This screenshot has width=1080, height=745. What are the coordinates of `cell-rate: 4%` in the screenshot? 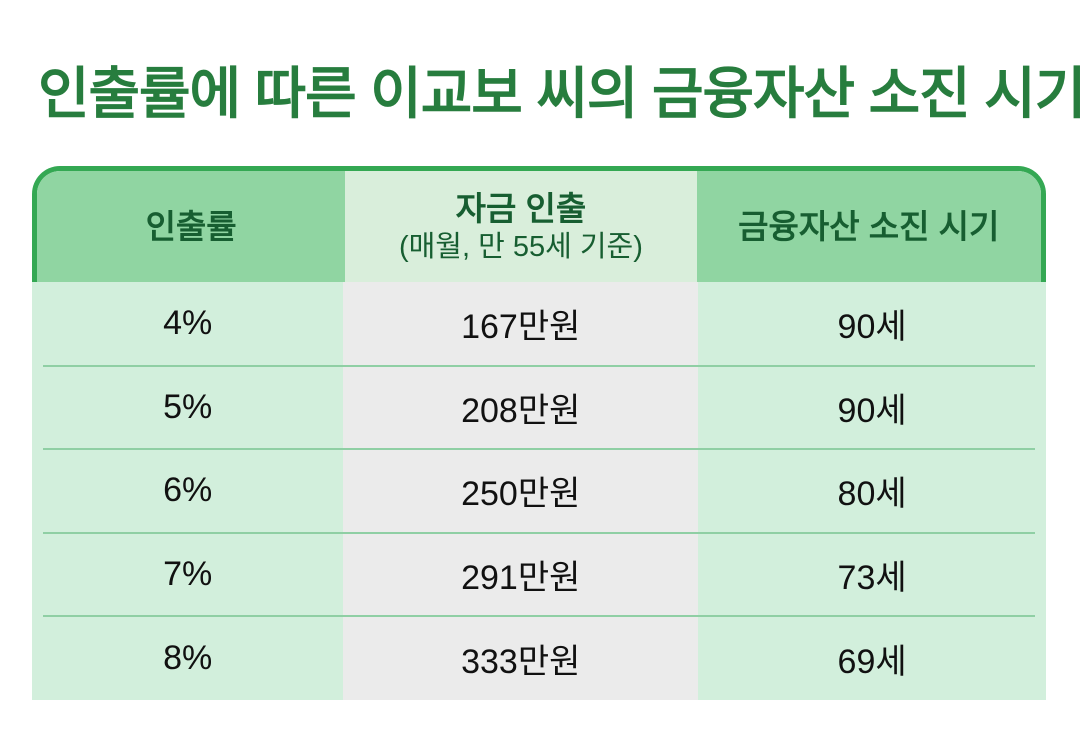 It's located at (188, 324).